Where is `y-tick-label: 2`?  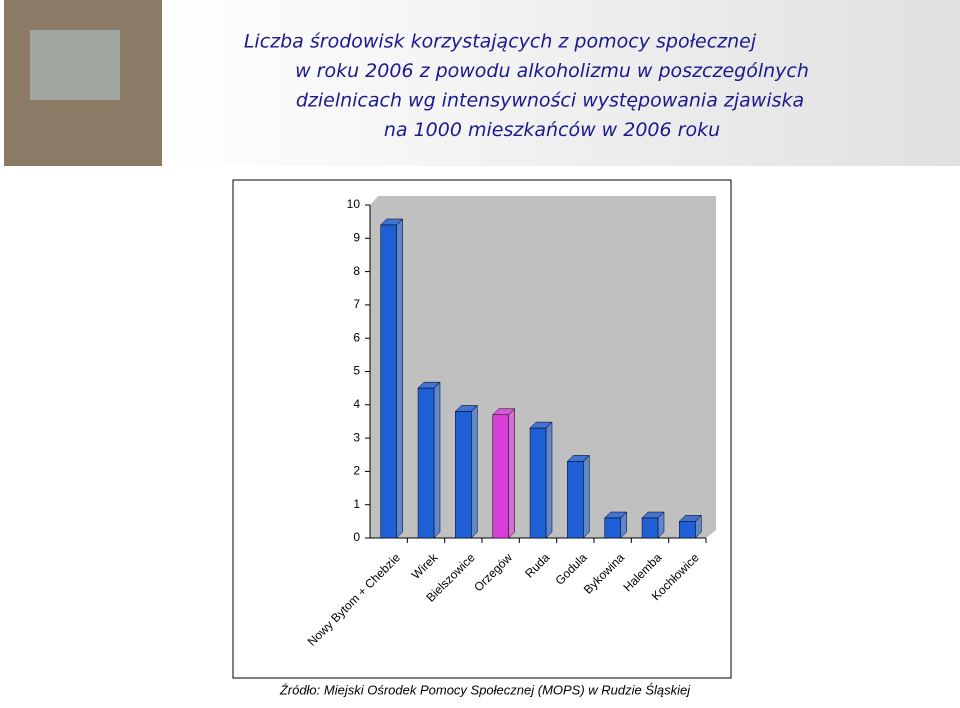 y-tick-label: 2 is located at coordinates (356, 471).